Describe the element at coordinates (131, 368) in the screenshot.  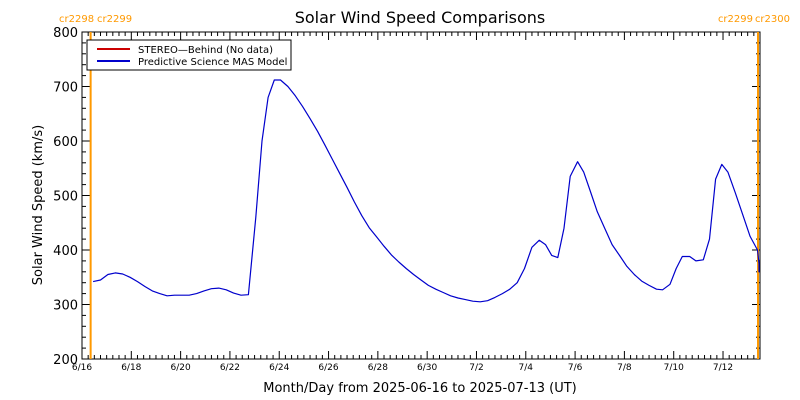
I see `x-tick-label: 6/18` at that location.